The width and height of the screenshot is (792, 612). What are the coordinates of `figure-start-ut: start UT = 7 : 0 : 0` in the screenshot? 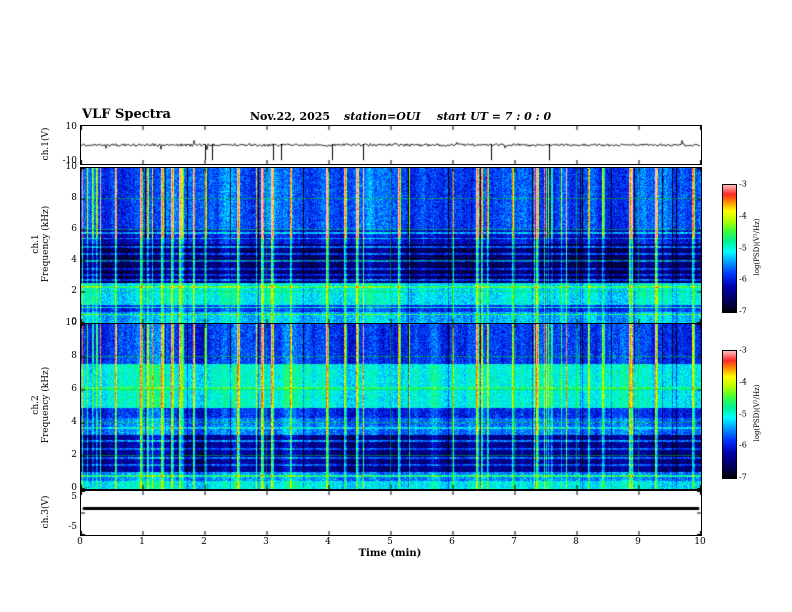 It's located at (494, 116).